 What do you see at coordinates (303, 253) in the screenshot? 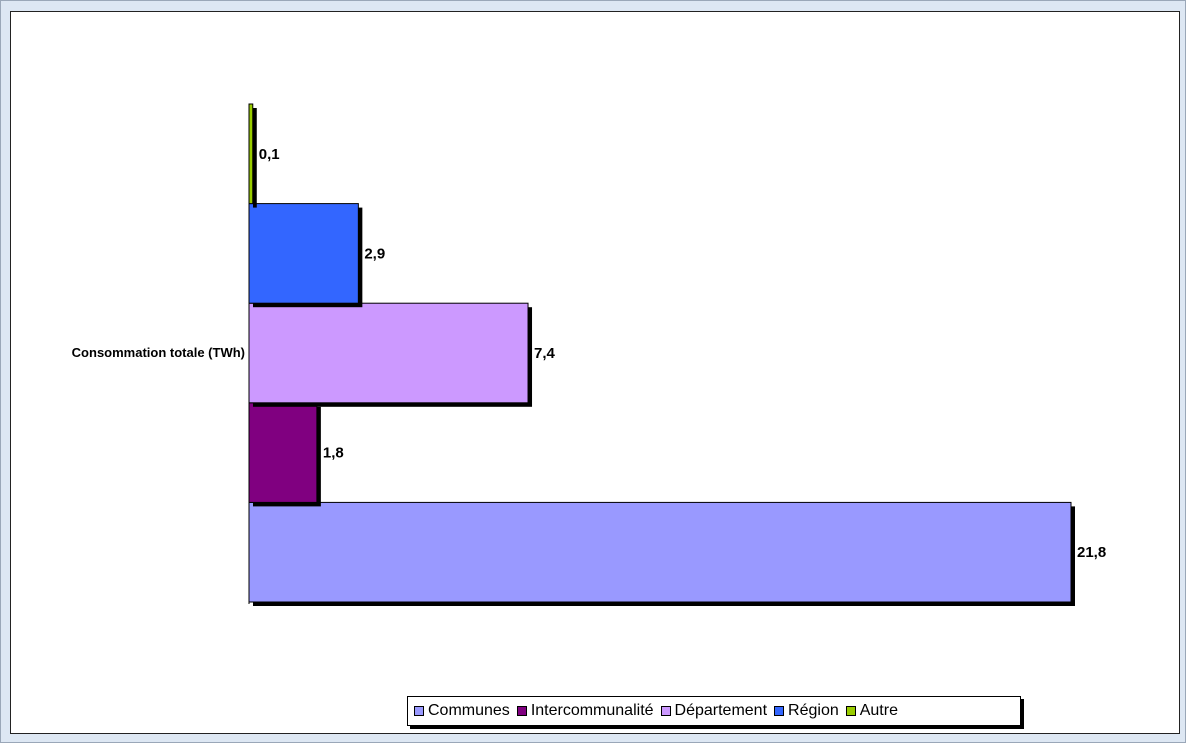
I see `bar-region` at bounding box center [303, 253].